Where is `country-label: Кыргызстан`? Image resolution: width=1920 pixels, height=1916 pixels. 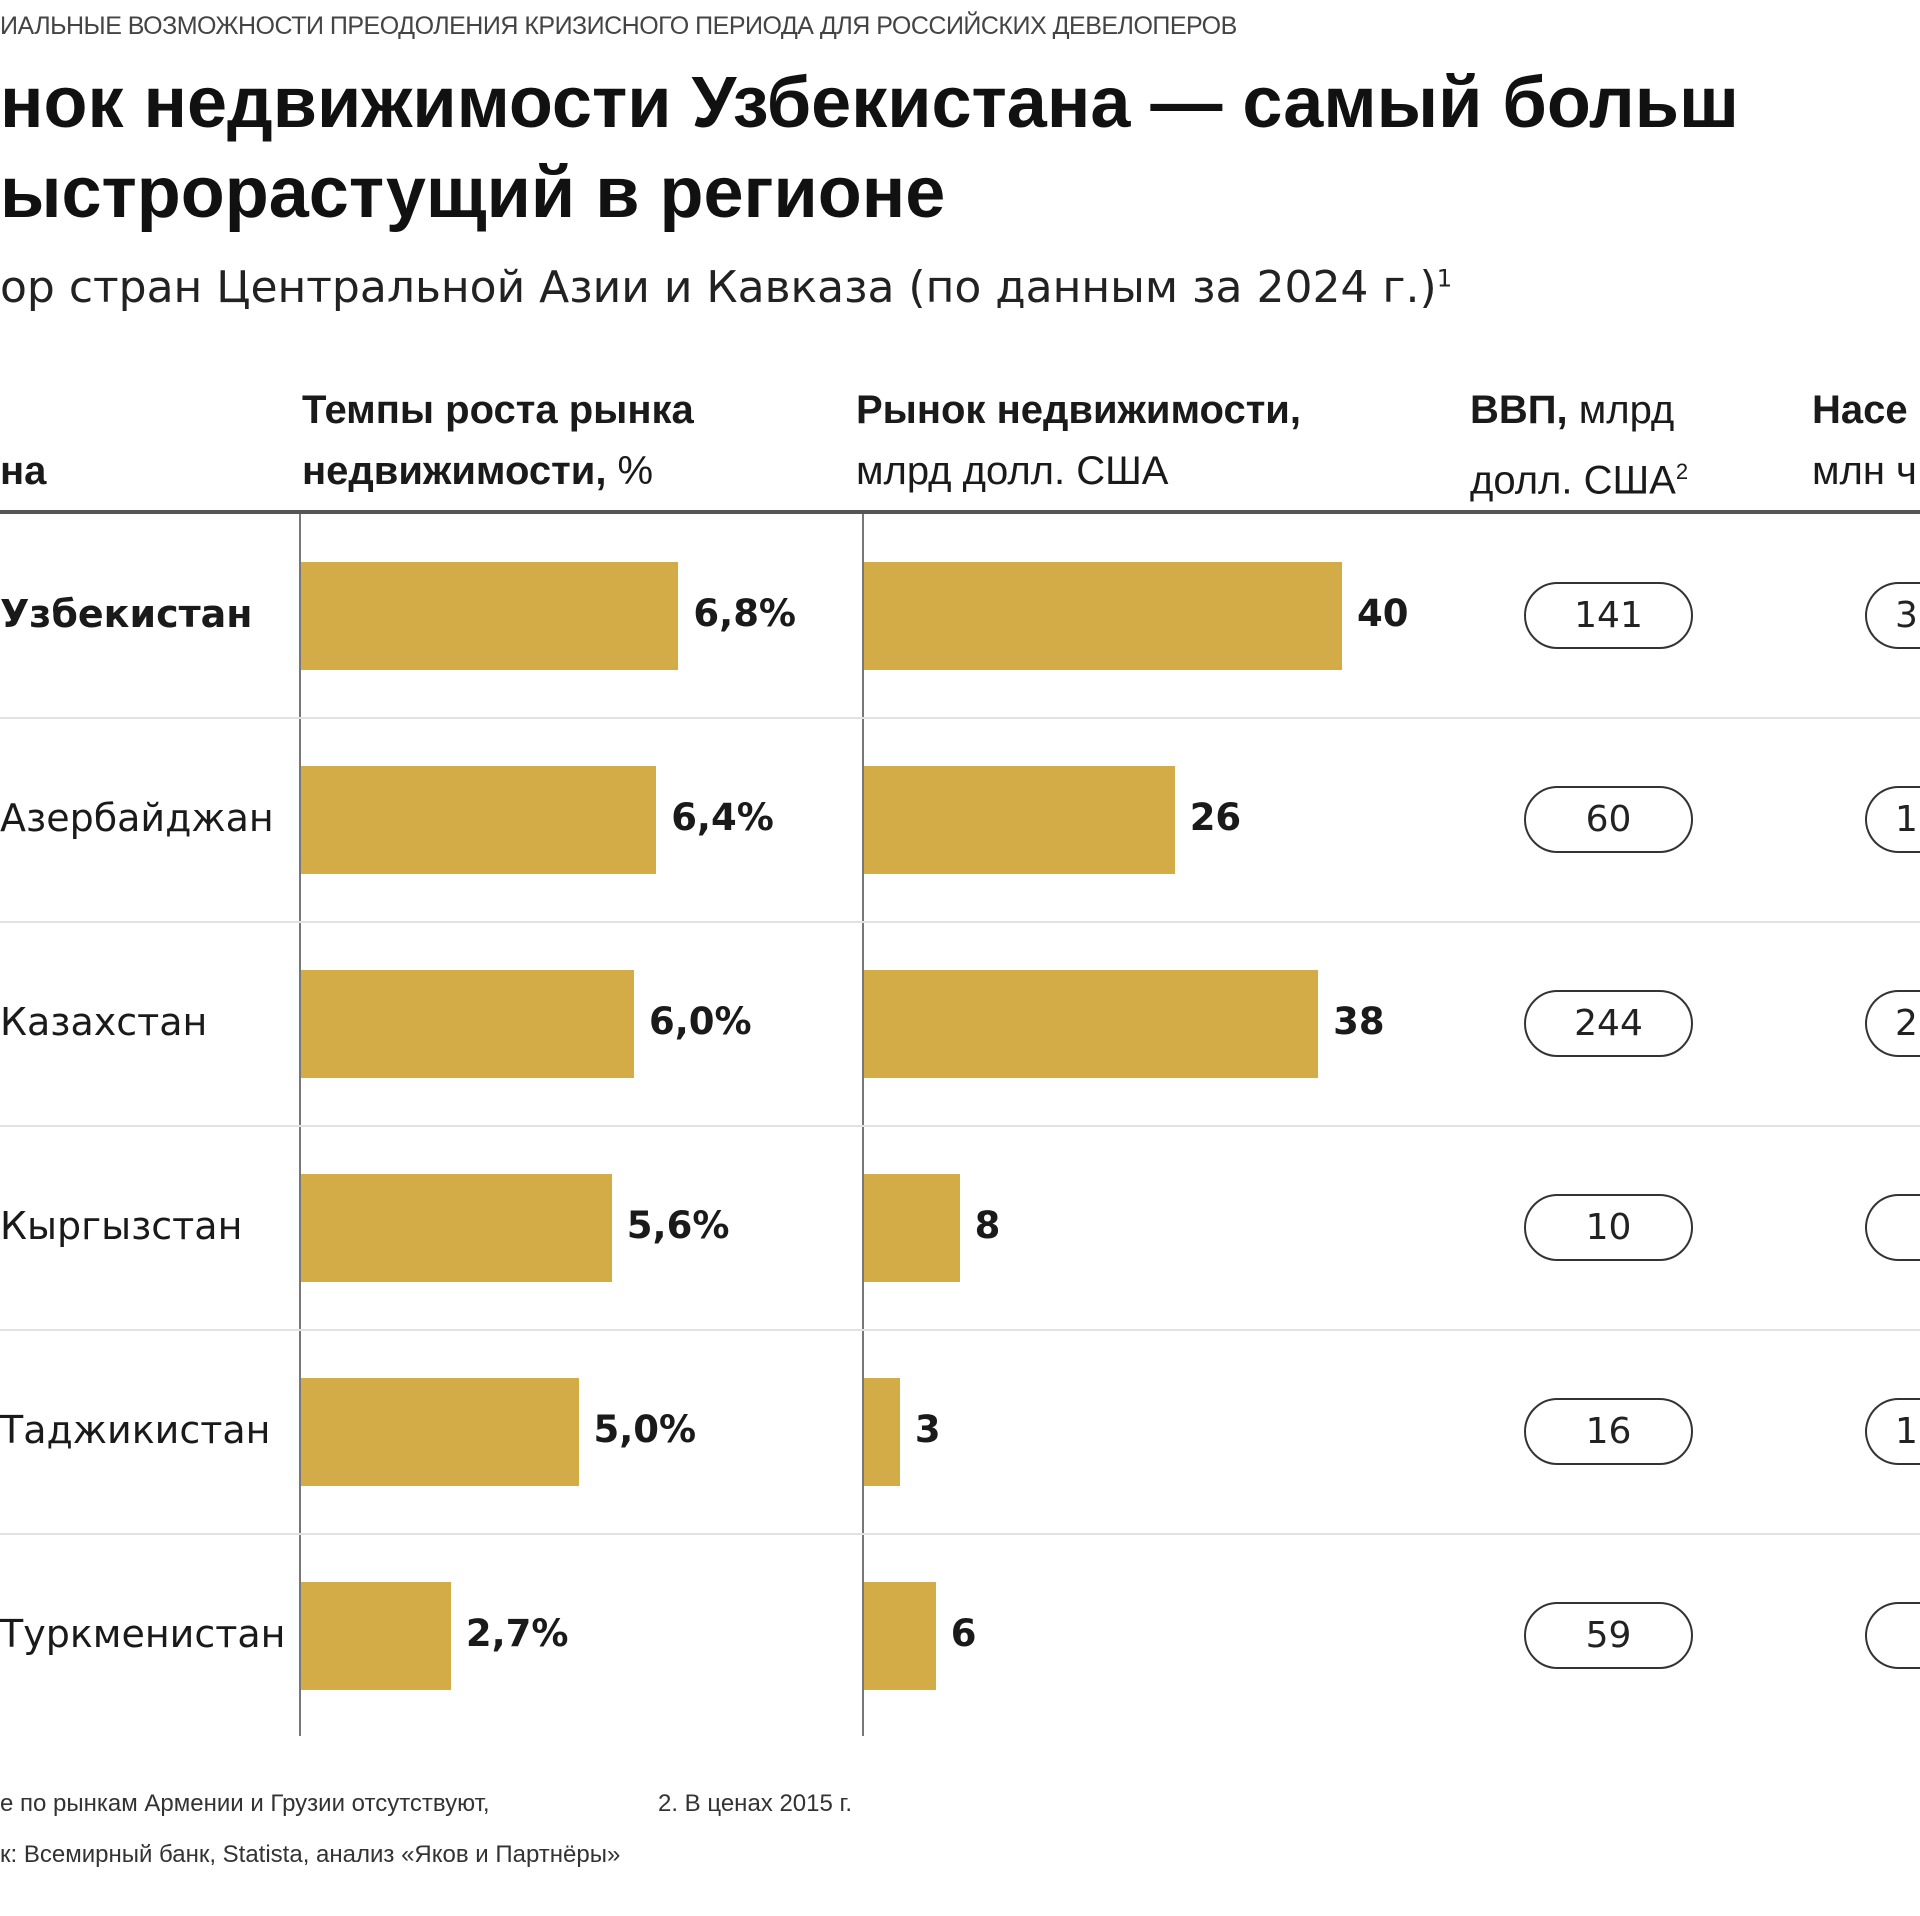 country-label: Кыргызстан is located at coordinates (121, 1226).